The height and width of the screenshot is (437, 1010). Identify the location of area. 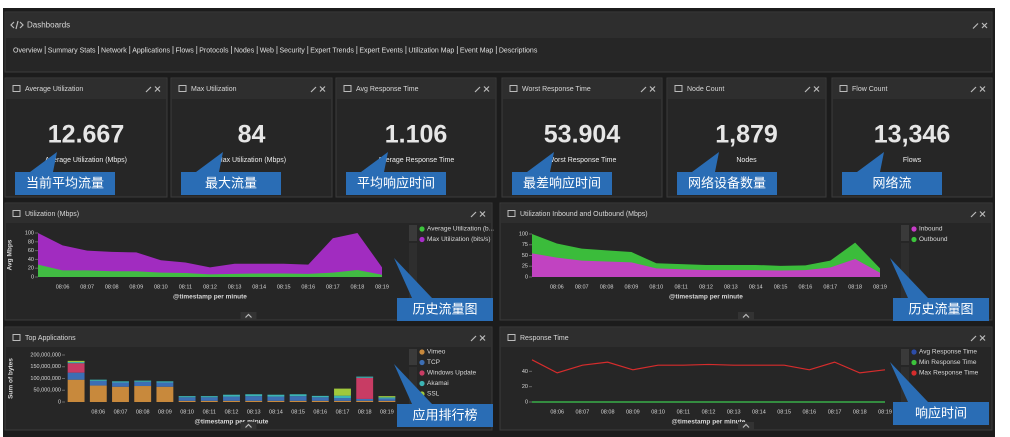
(210, 255).